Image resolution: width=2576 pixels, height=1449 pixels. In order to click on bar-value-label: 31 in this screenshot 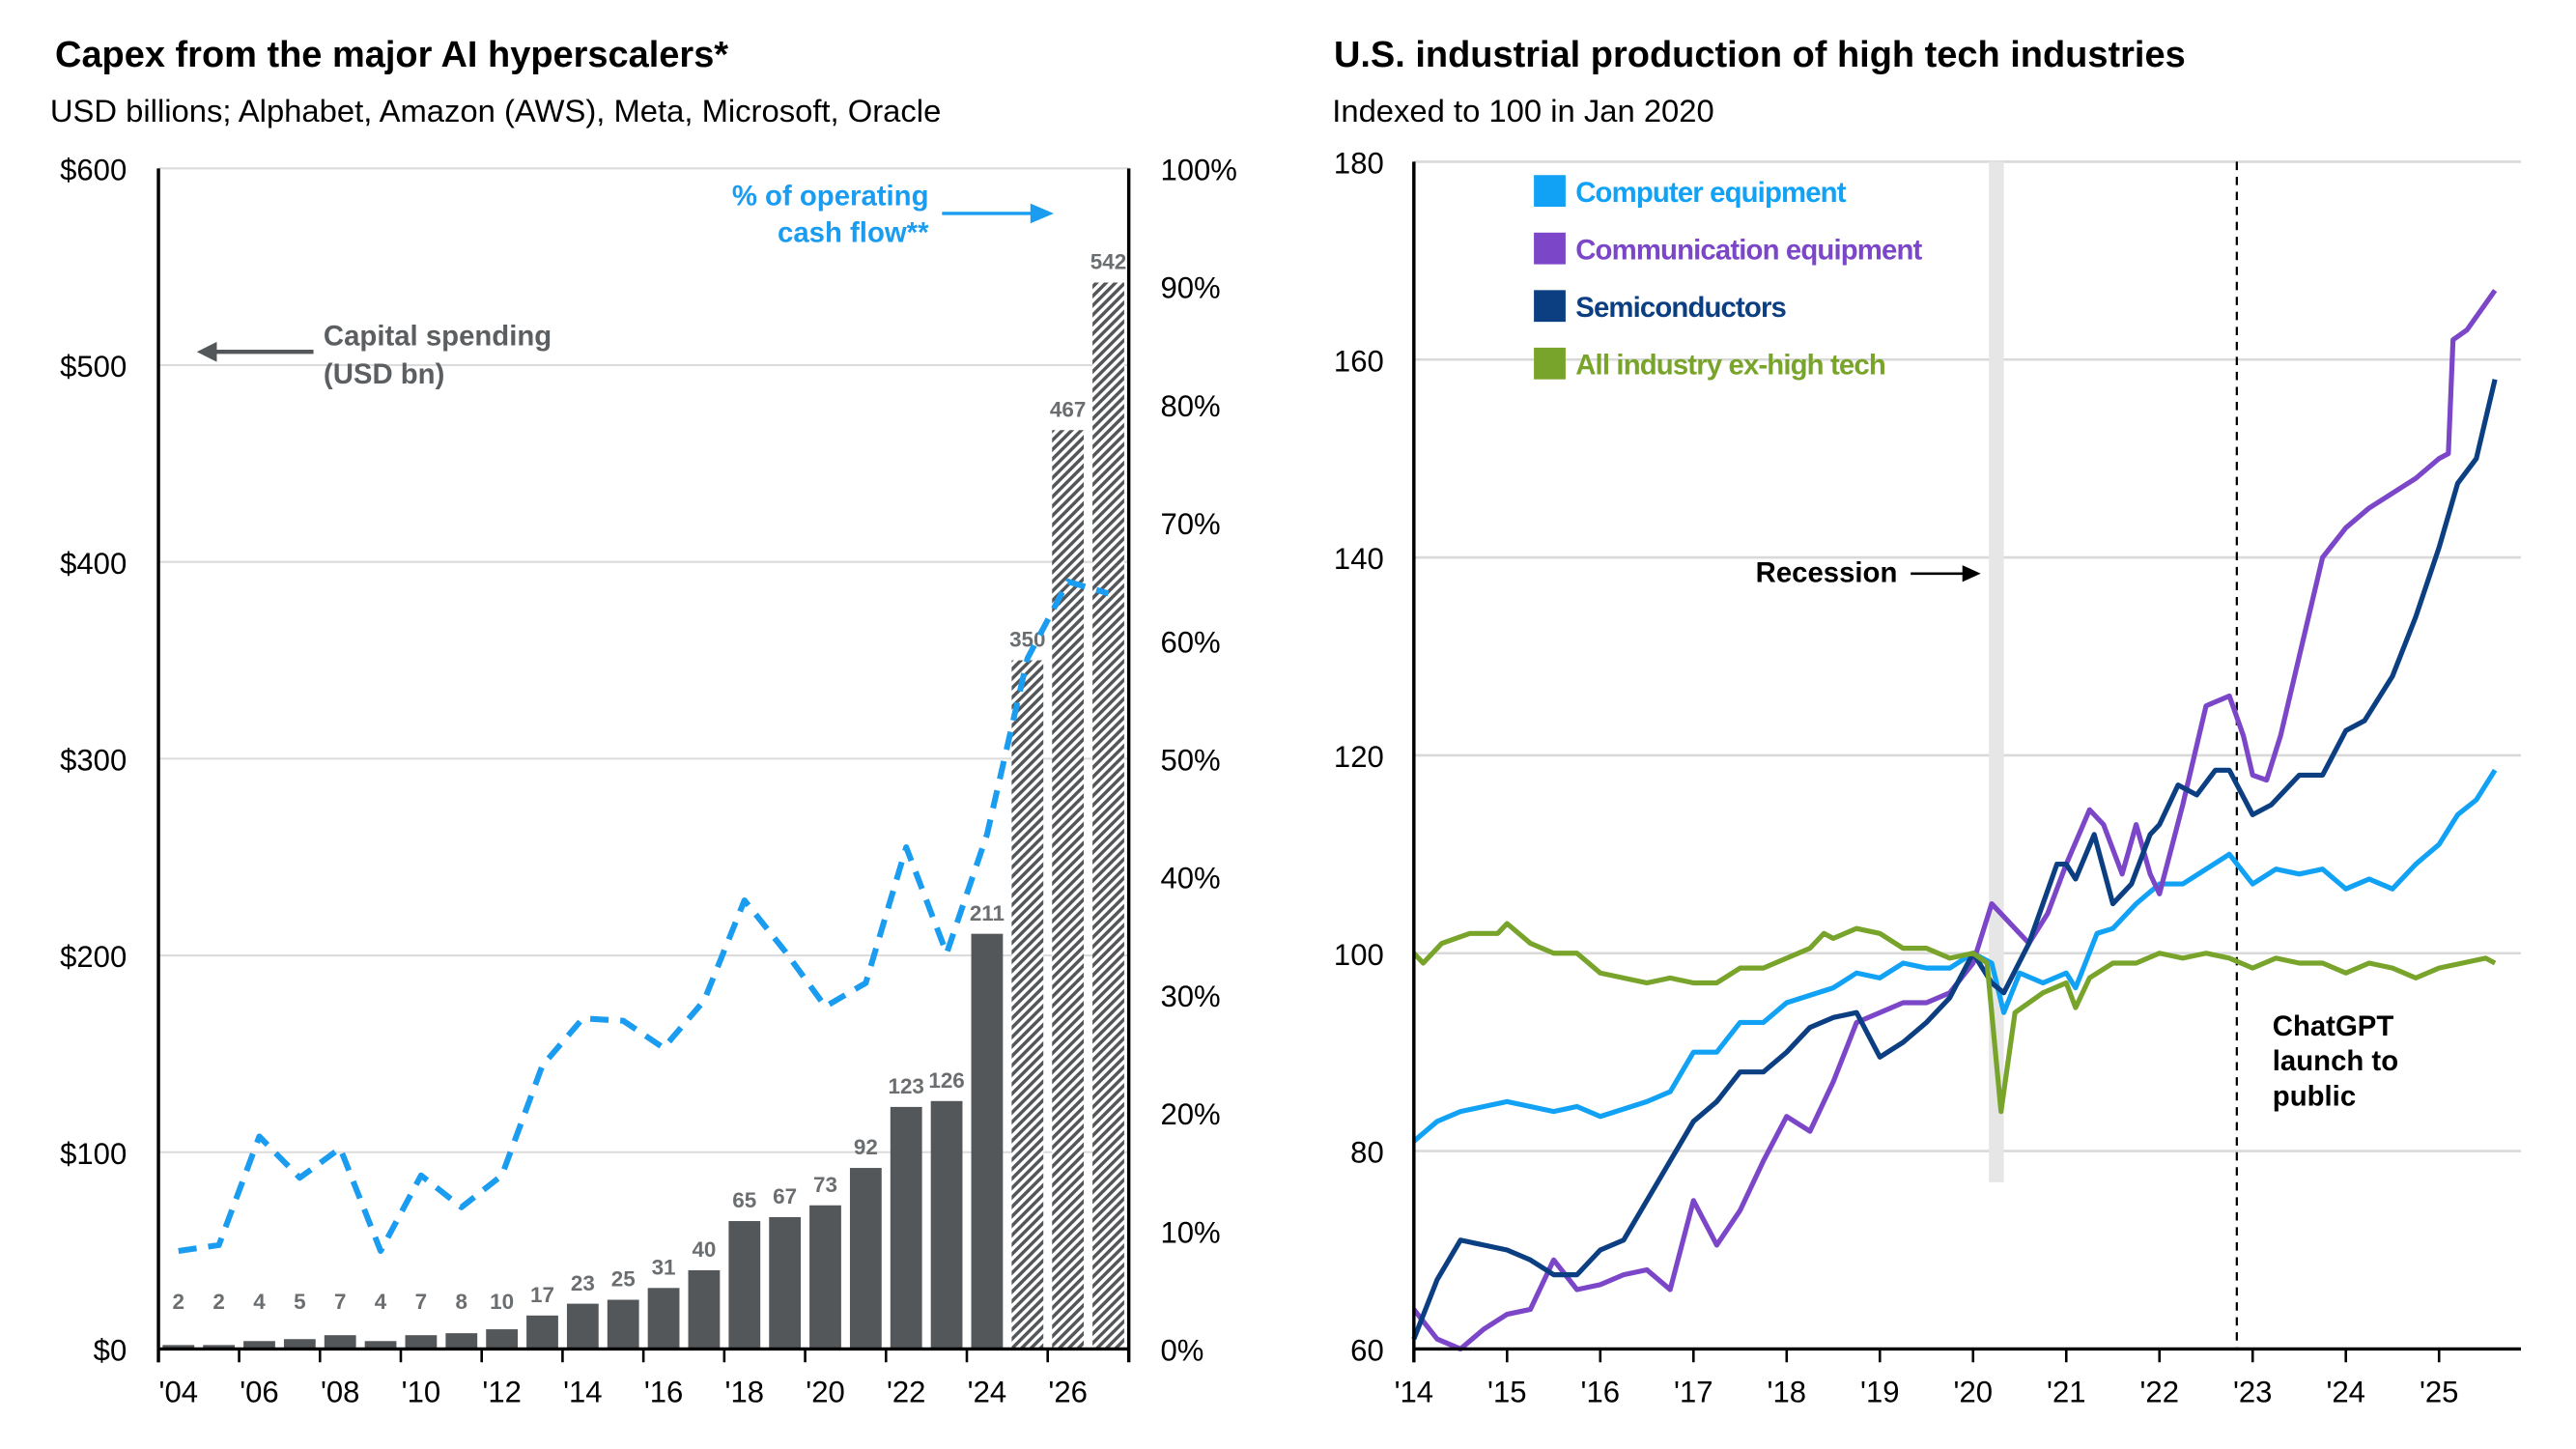, I will do `click(664, 1267)`.